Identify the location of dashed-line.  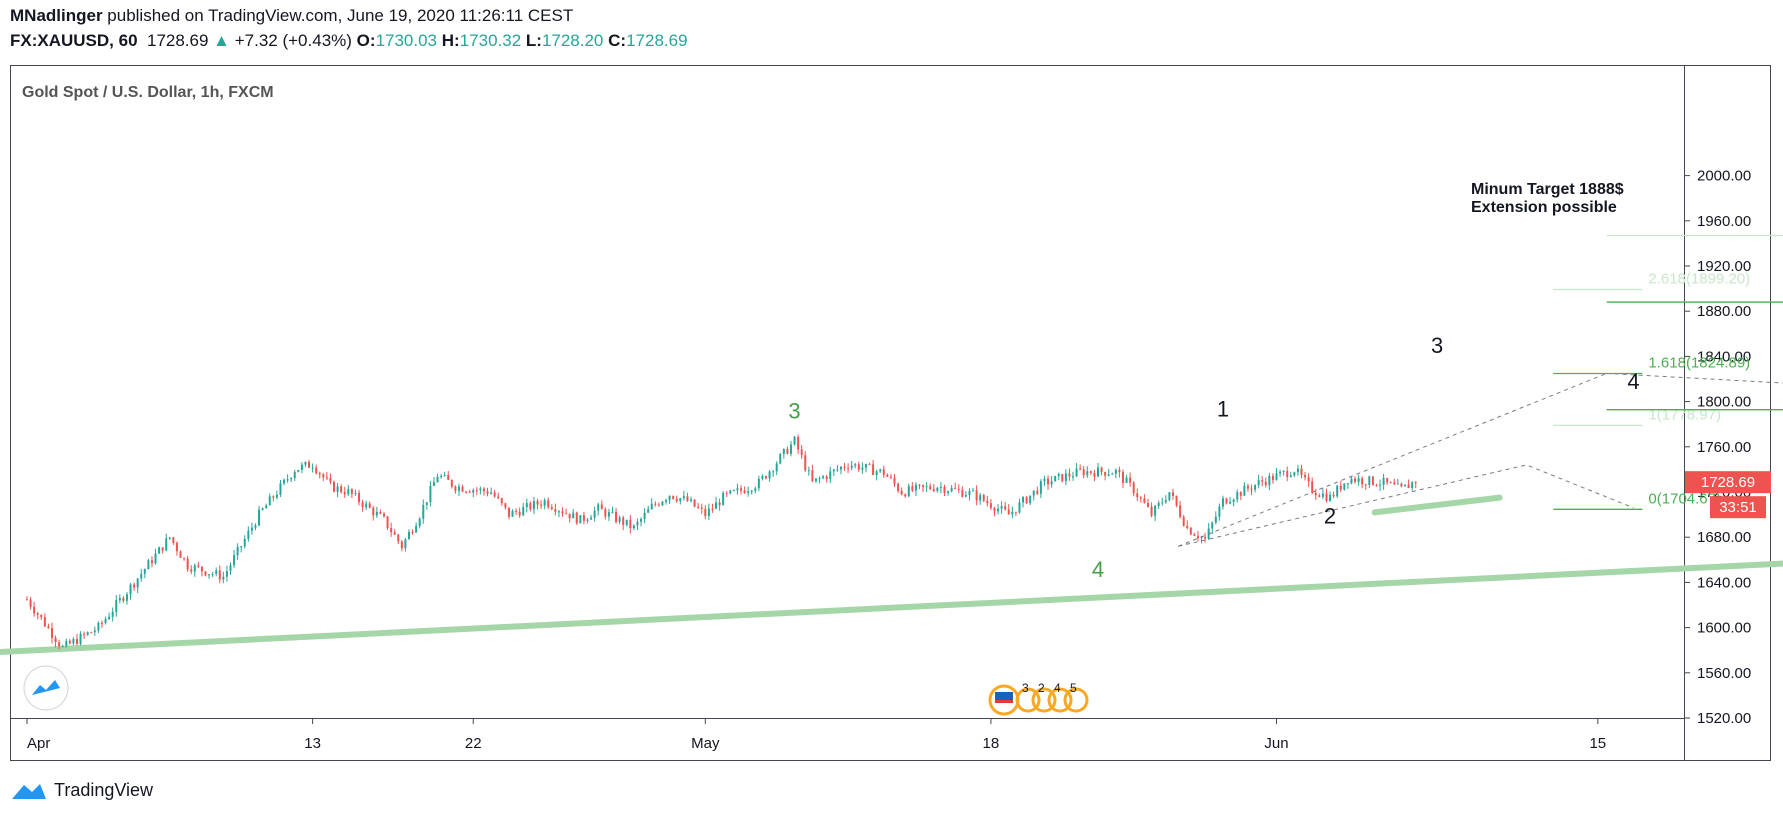
(1392, 459).